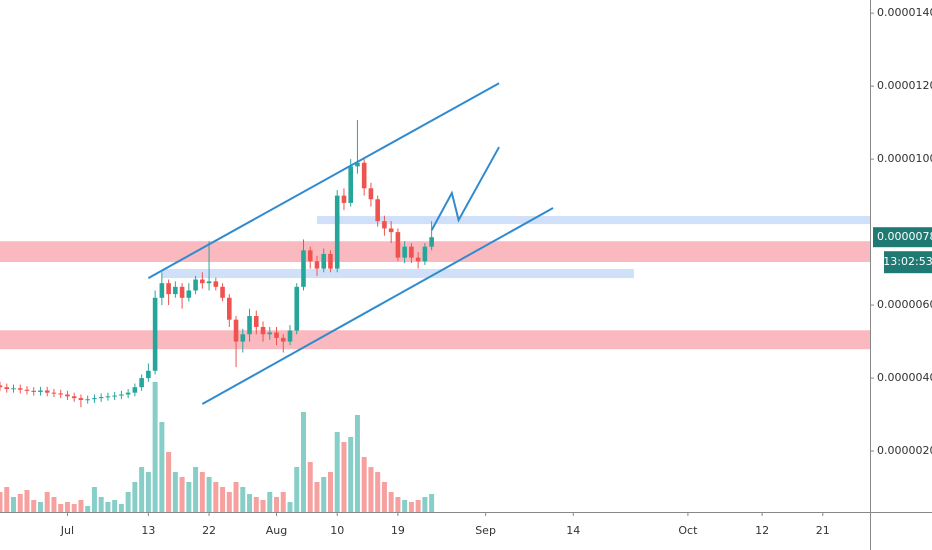  I want to click on x-tick-label: 19, so click(398, 530).